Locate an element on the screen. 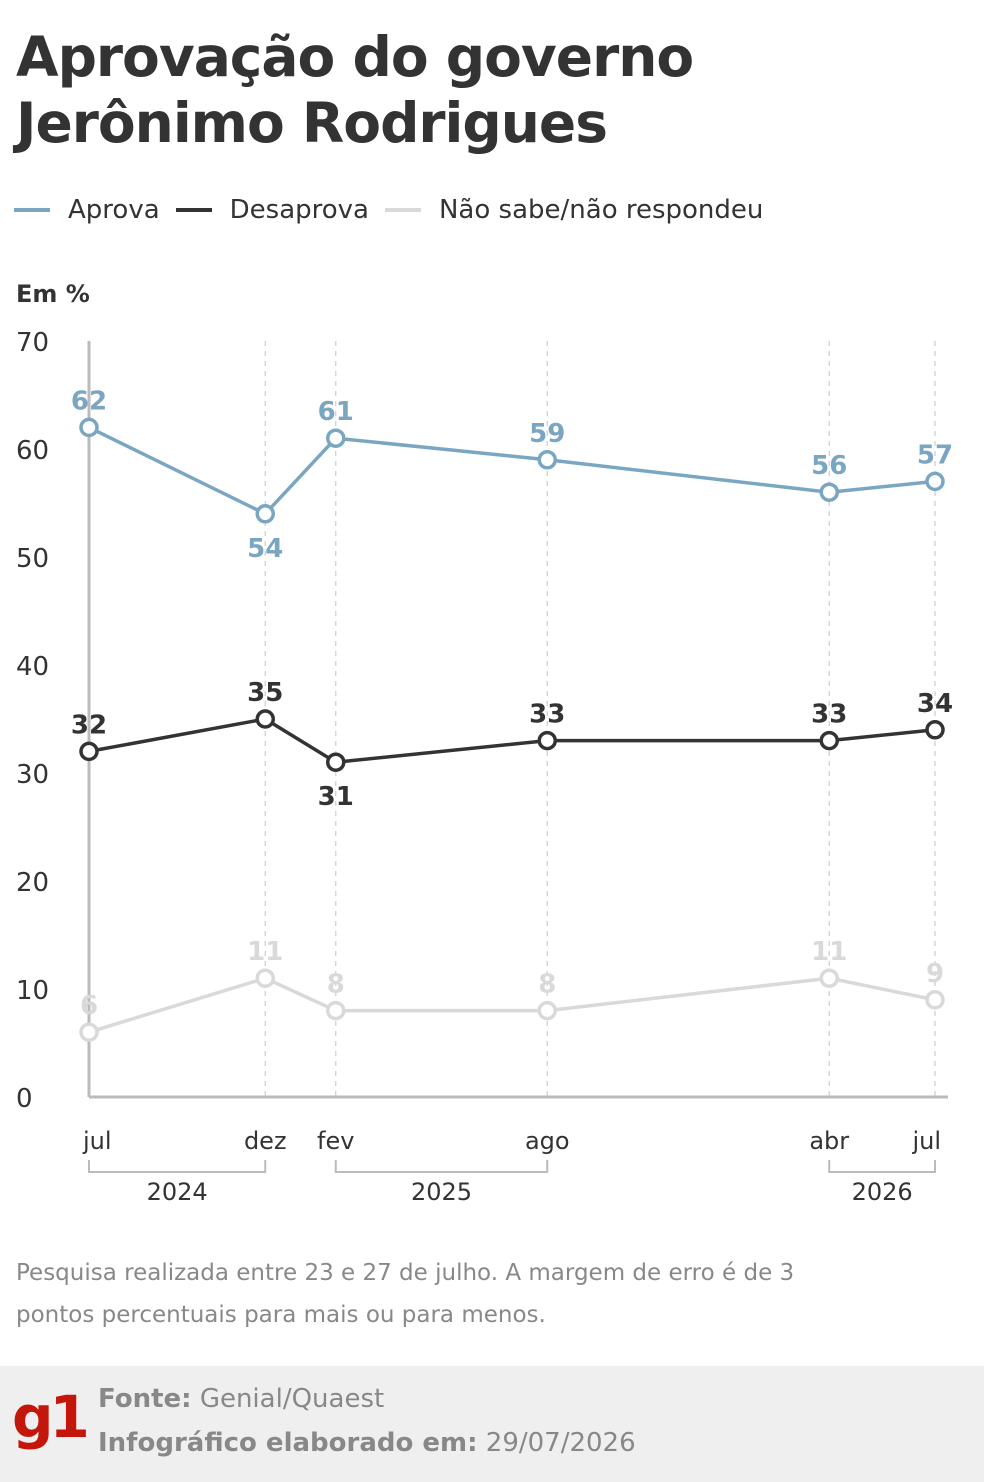 This screenshot has height=1482, width=984. data-label: 35 is located at coordinates (265, 693).